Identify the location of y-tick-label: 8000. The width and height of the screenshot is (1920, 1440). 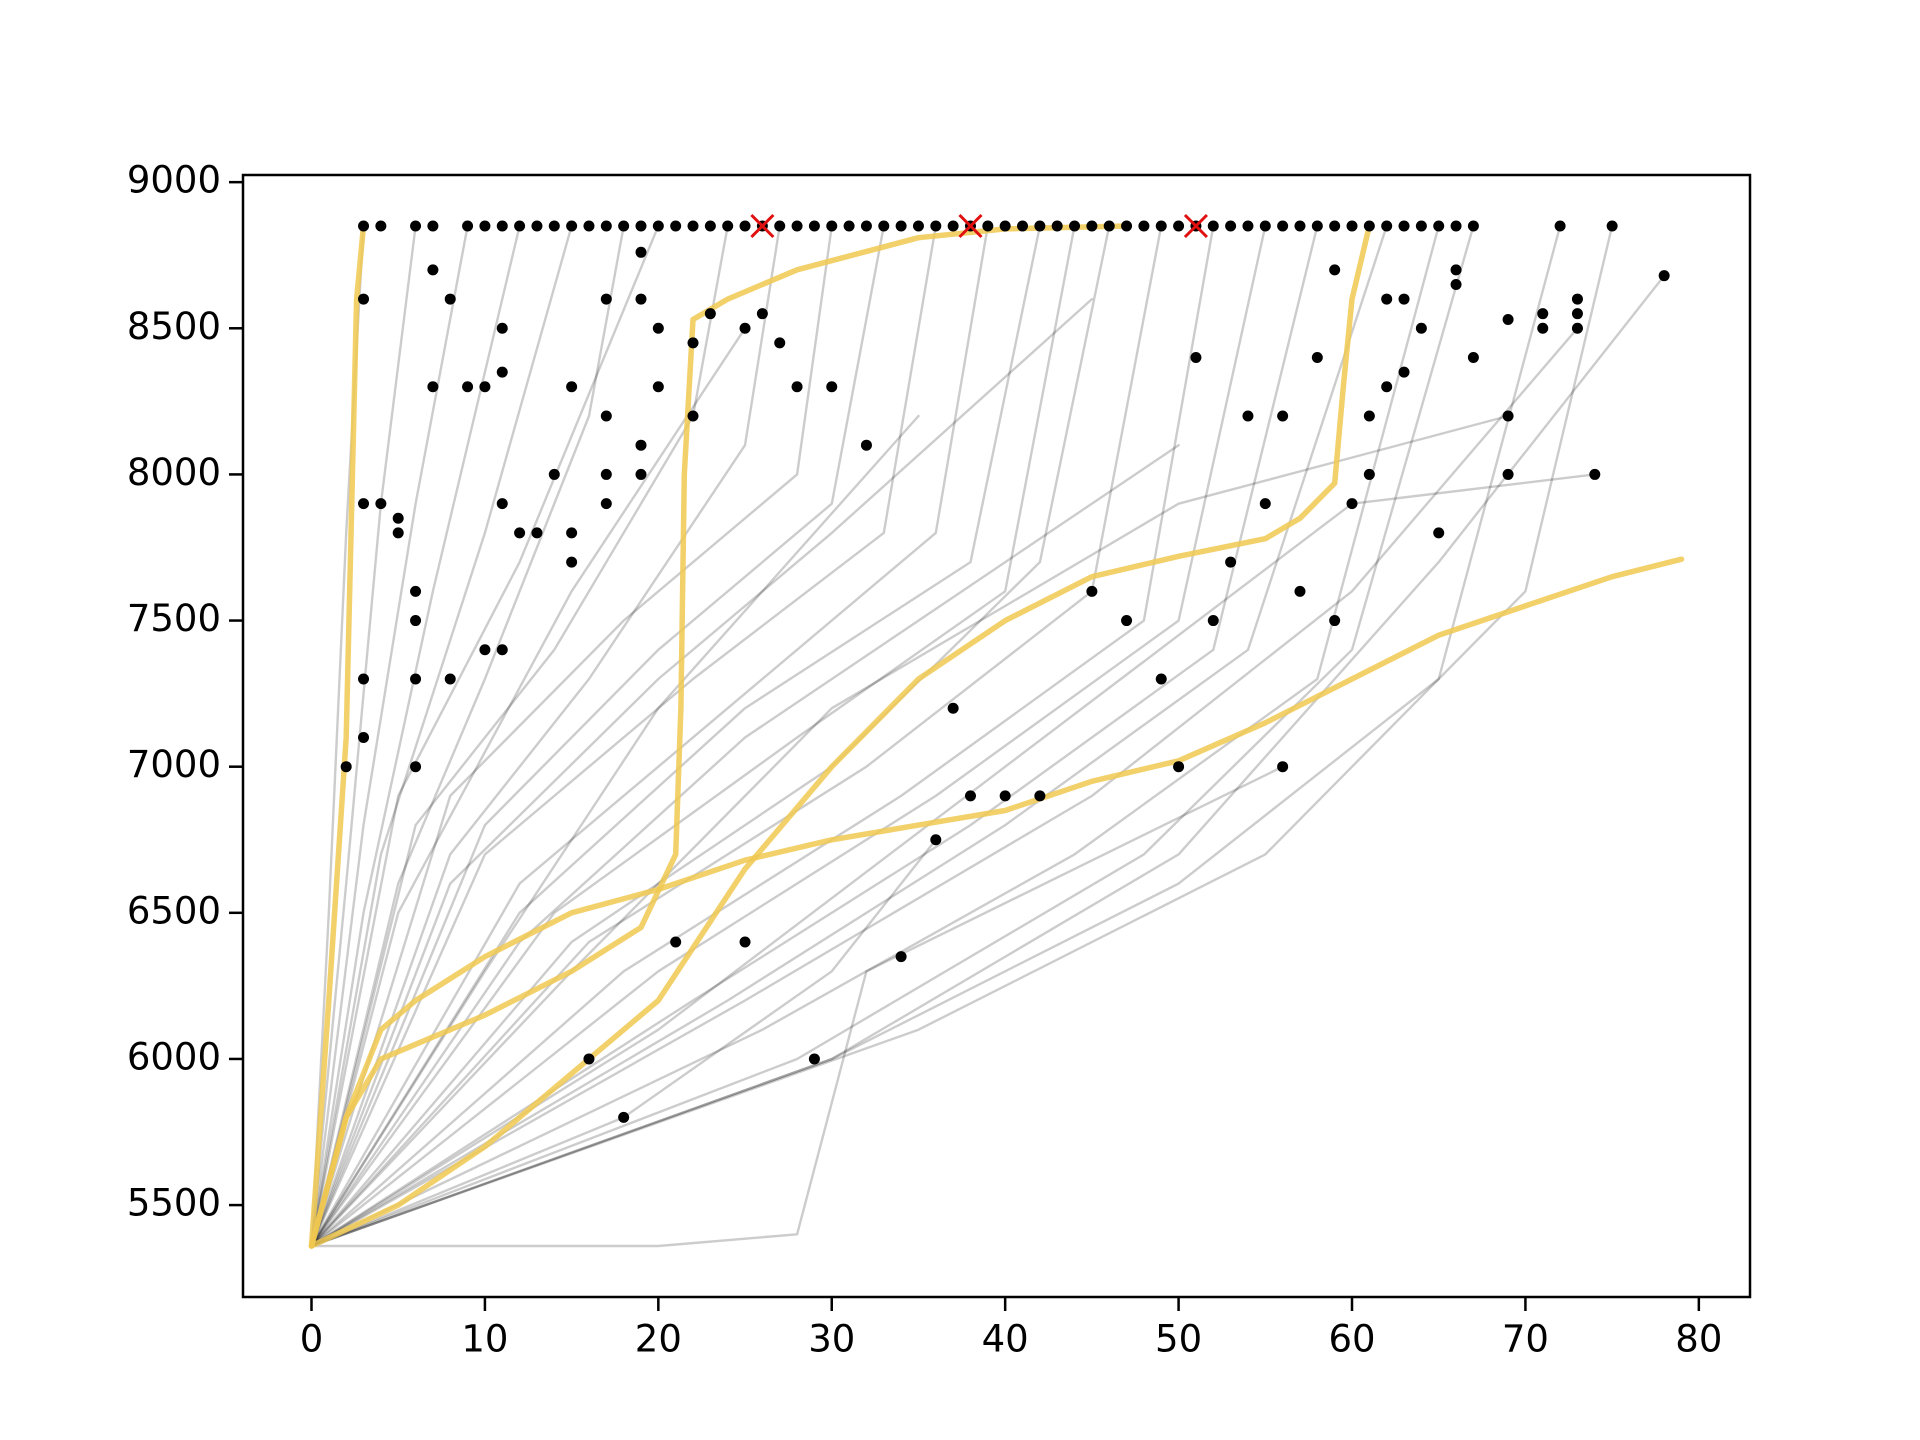
(174, 472).